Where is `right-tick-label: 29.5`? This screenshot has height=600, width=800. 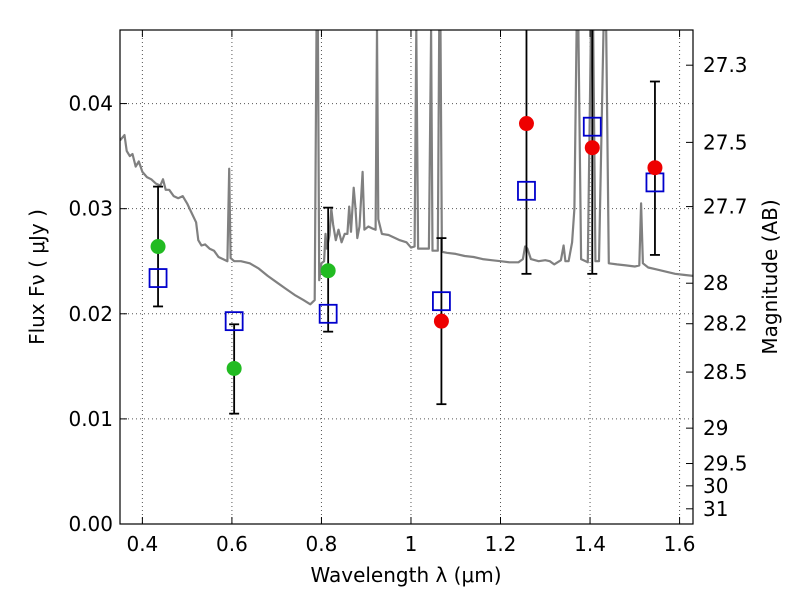 right-tick-label: 29.5 is located at coordinates (725, 464).